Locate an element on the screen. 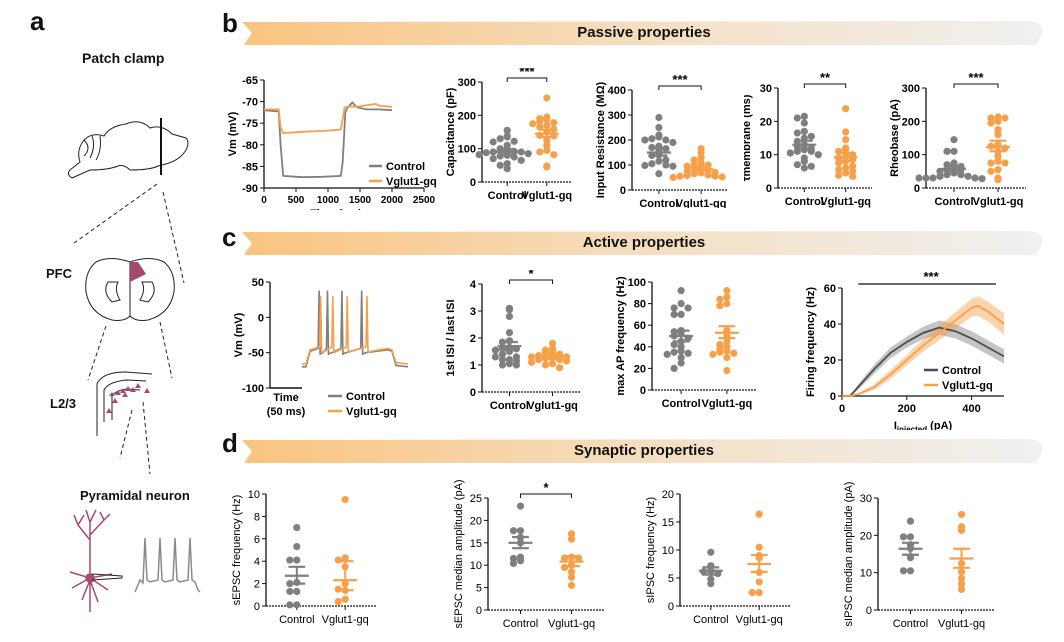  series-line-vglut is located at coordinates (355, 330).